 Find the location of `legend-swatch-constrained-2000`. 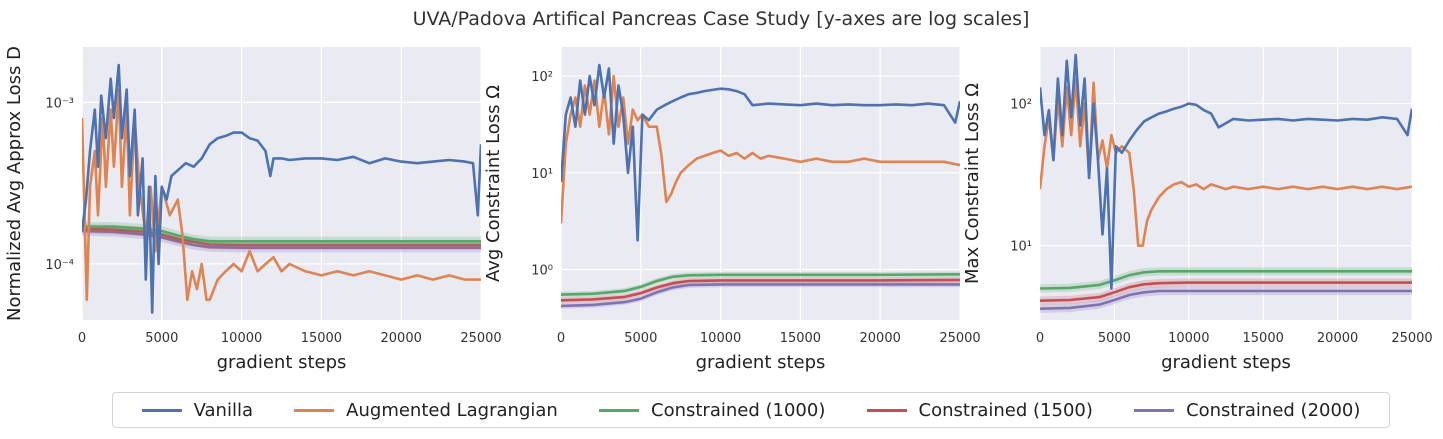

legend-swatch-constrained-2000 is located at coordinates (1154, 410).